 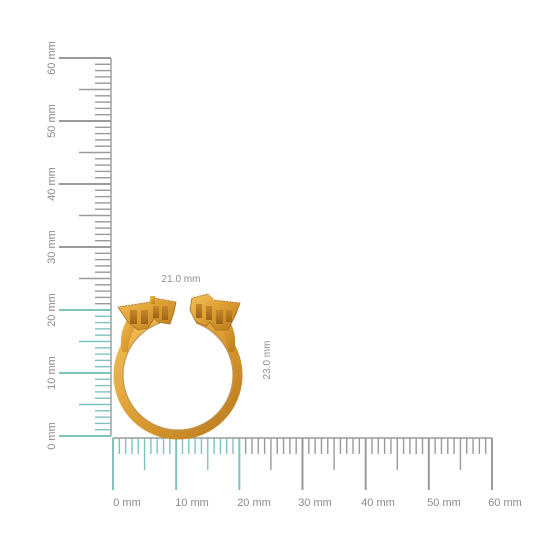 What do you see at coordinates (147, 313) in the screenshot?
I see `ring-left-motif` at bounding box center [147, 313].